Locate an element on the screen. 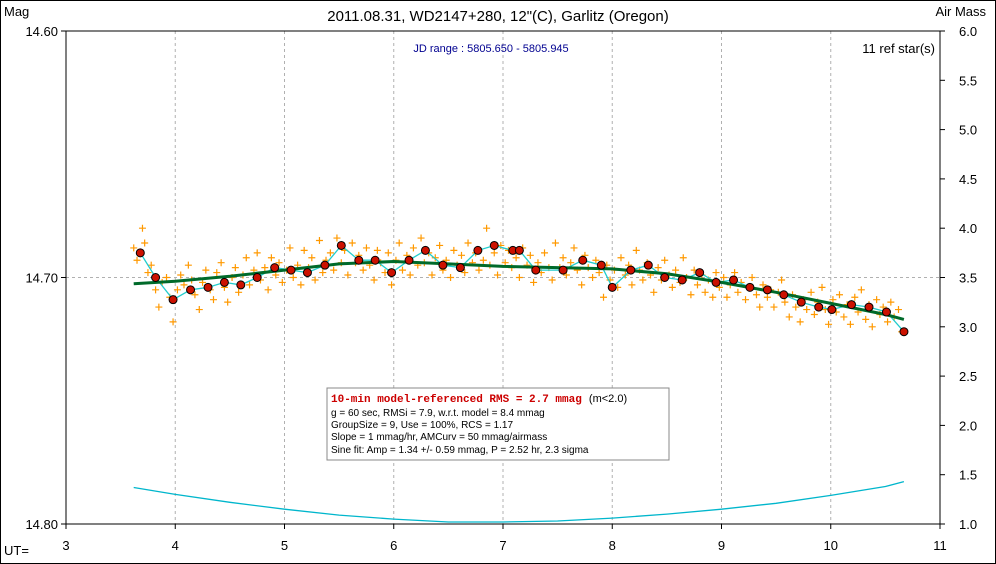 This screenshot has height=564, width=996. stats-rms-suffix: (m<2.0) is located at coordinates (608, 399).